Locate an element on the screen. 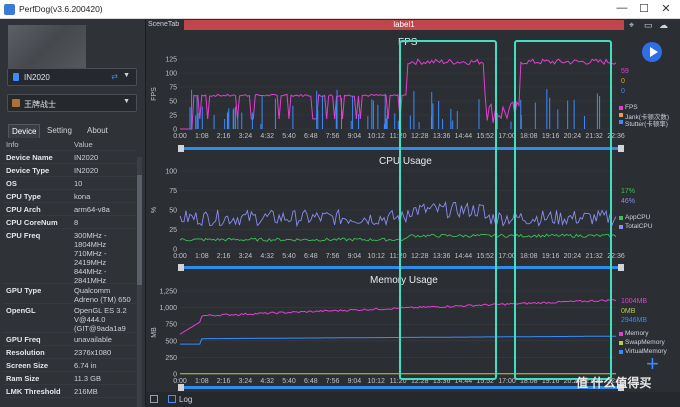  tab-device: Device is located at coordinates (24, 131).